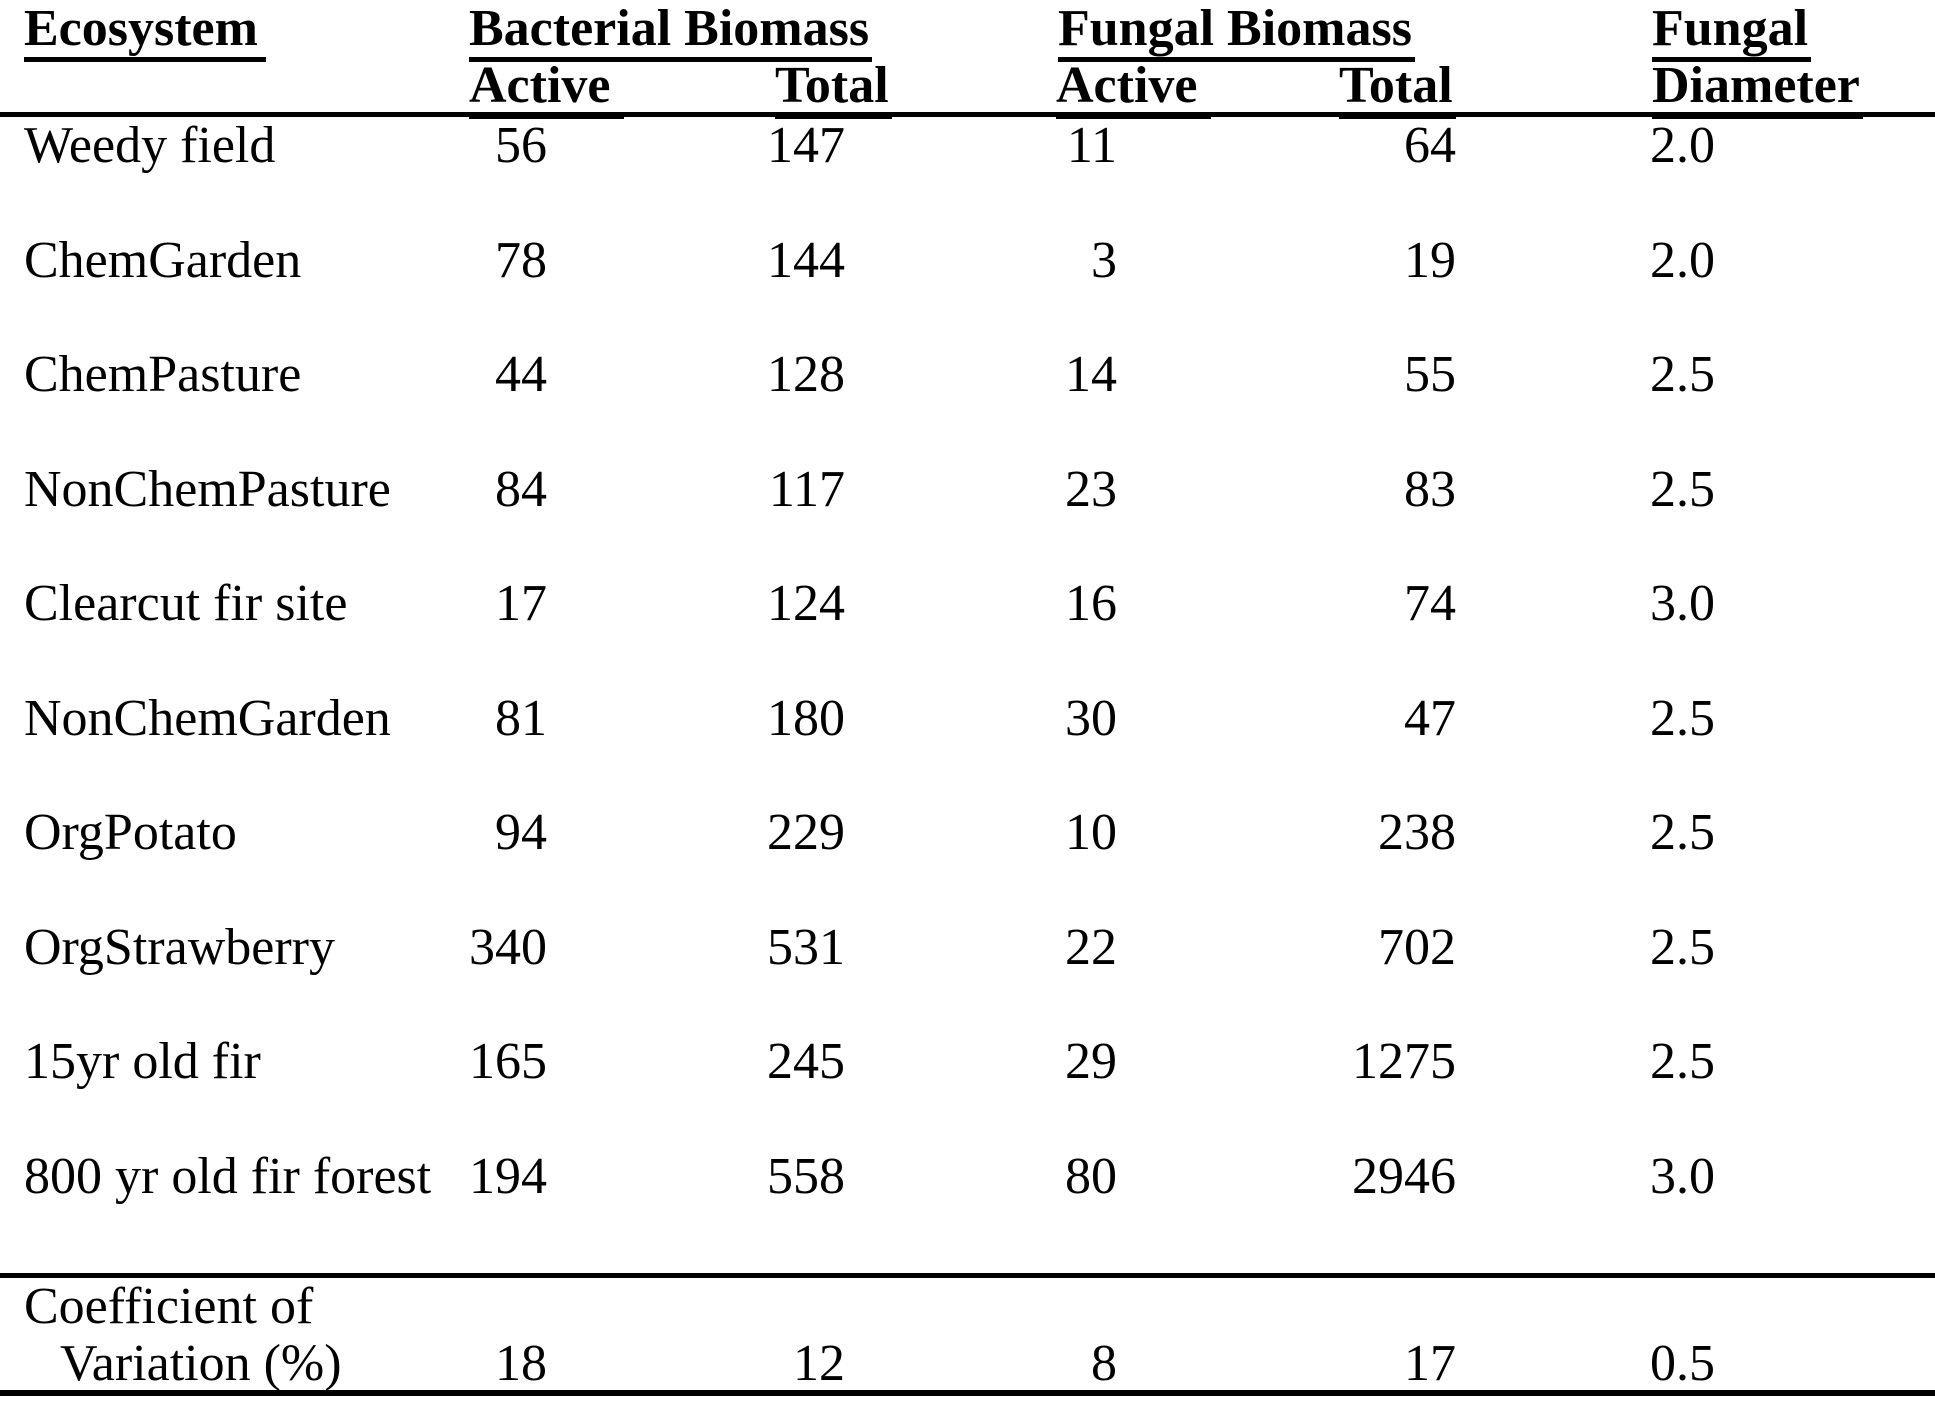 The height and width of the screenshot is (1407, 1935). I want to click on fungal-active-cell: 16, so click(1091, 603).